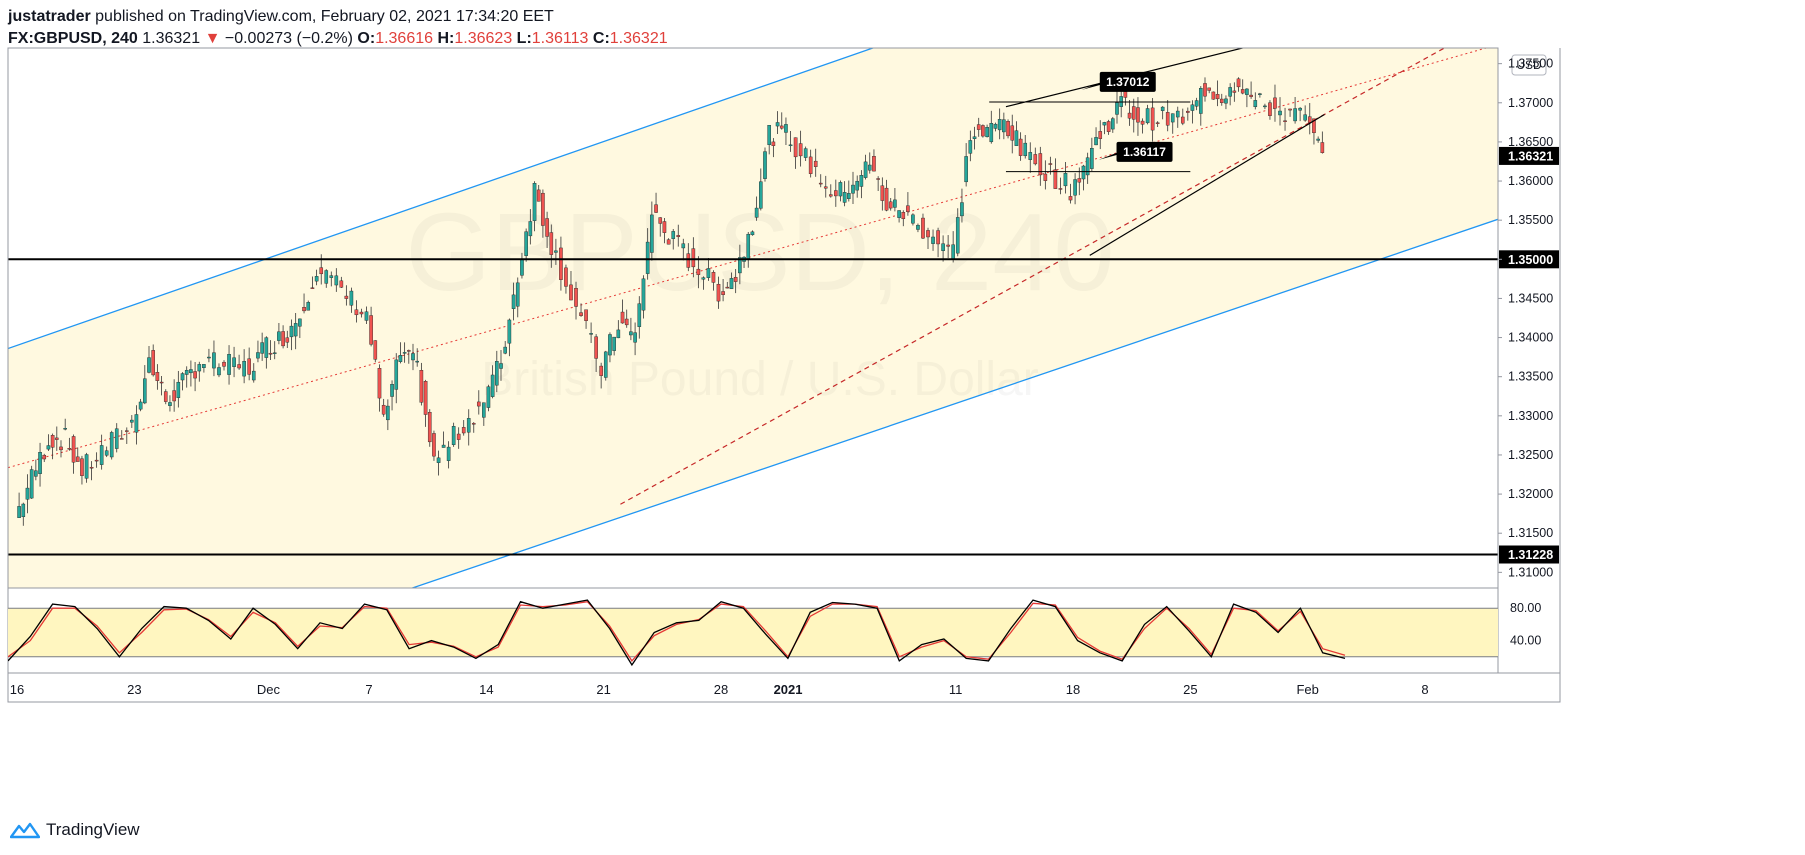 This screenshot has height=855, width=1805. What do you see at coordinates (49, 16) in the screenshot?
I see `author-name: justatrader` at bounding box center [49, 16].